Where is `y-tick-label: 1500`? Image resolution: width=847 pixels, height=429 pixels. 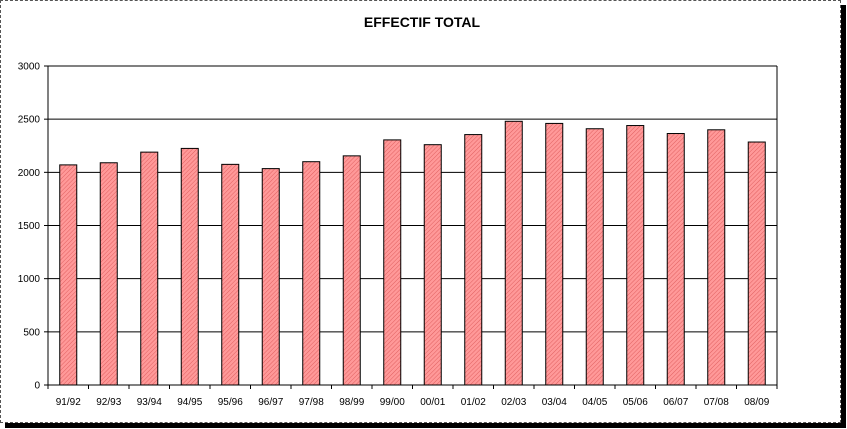 y-tick-label: 1500 is located at coordinates (29, 226).